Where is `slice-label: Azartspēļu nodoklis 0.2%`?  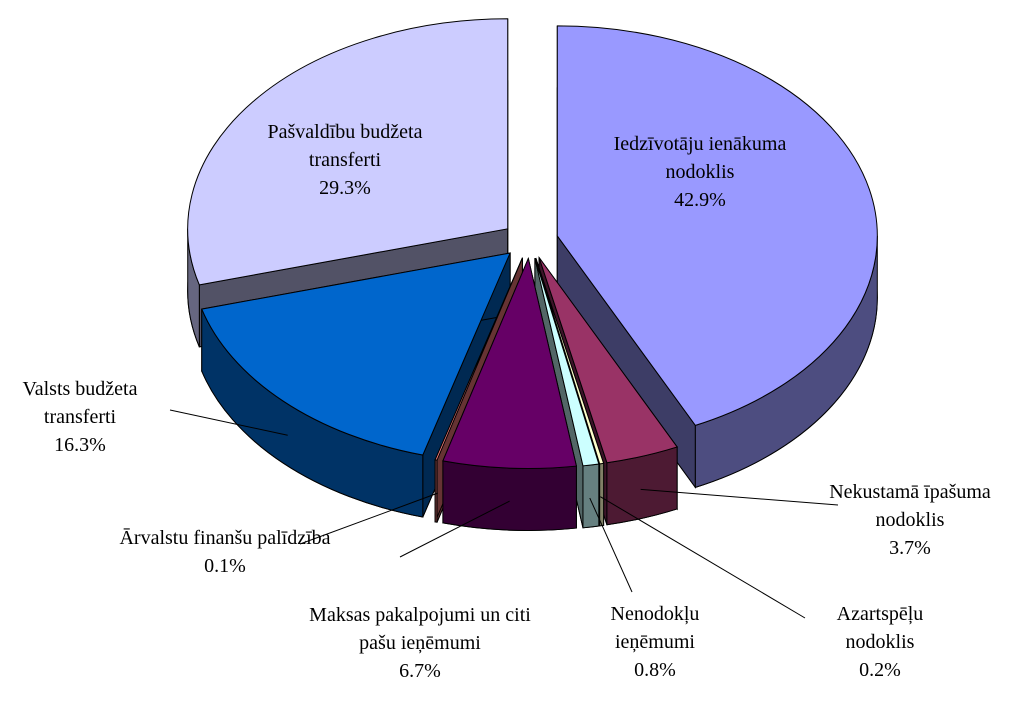
slice-label: Azartspēļu nodoklis 0.2% is located at coordinates (880, 642).